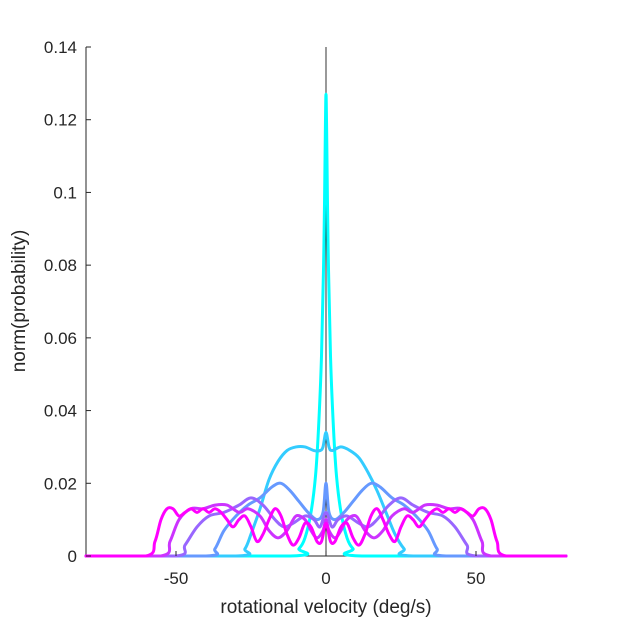 The height and width of the screenshot is (625, 625). I want to click on y-tick-label: 0.1, so click(65, 192).